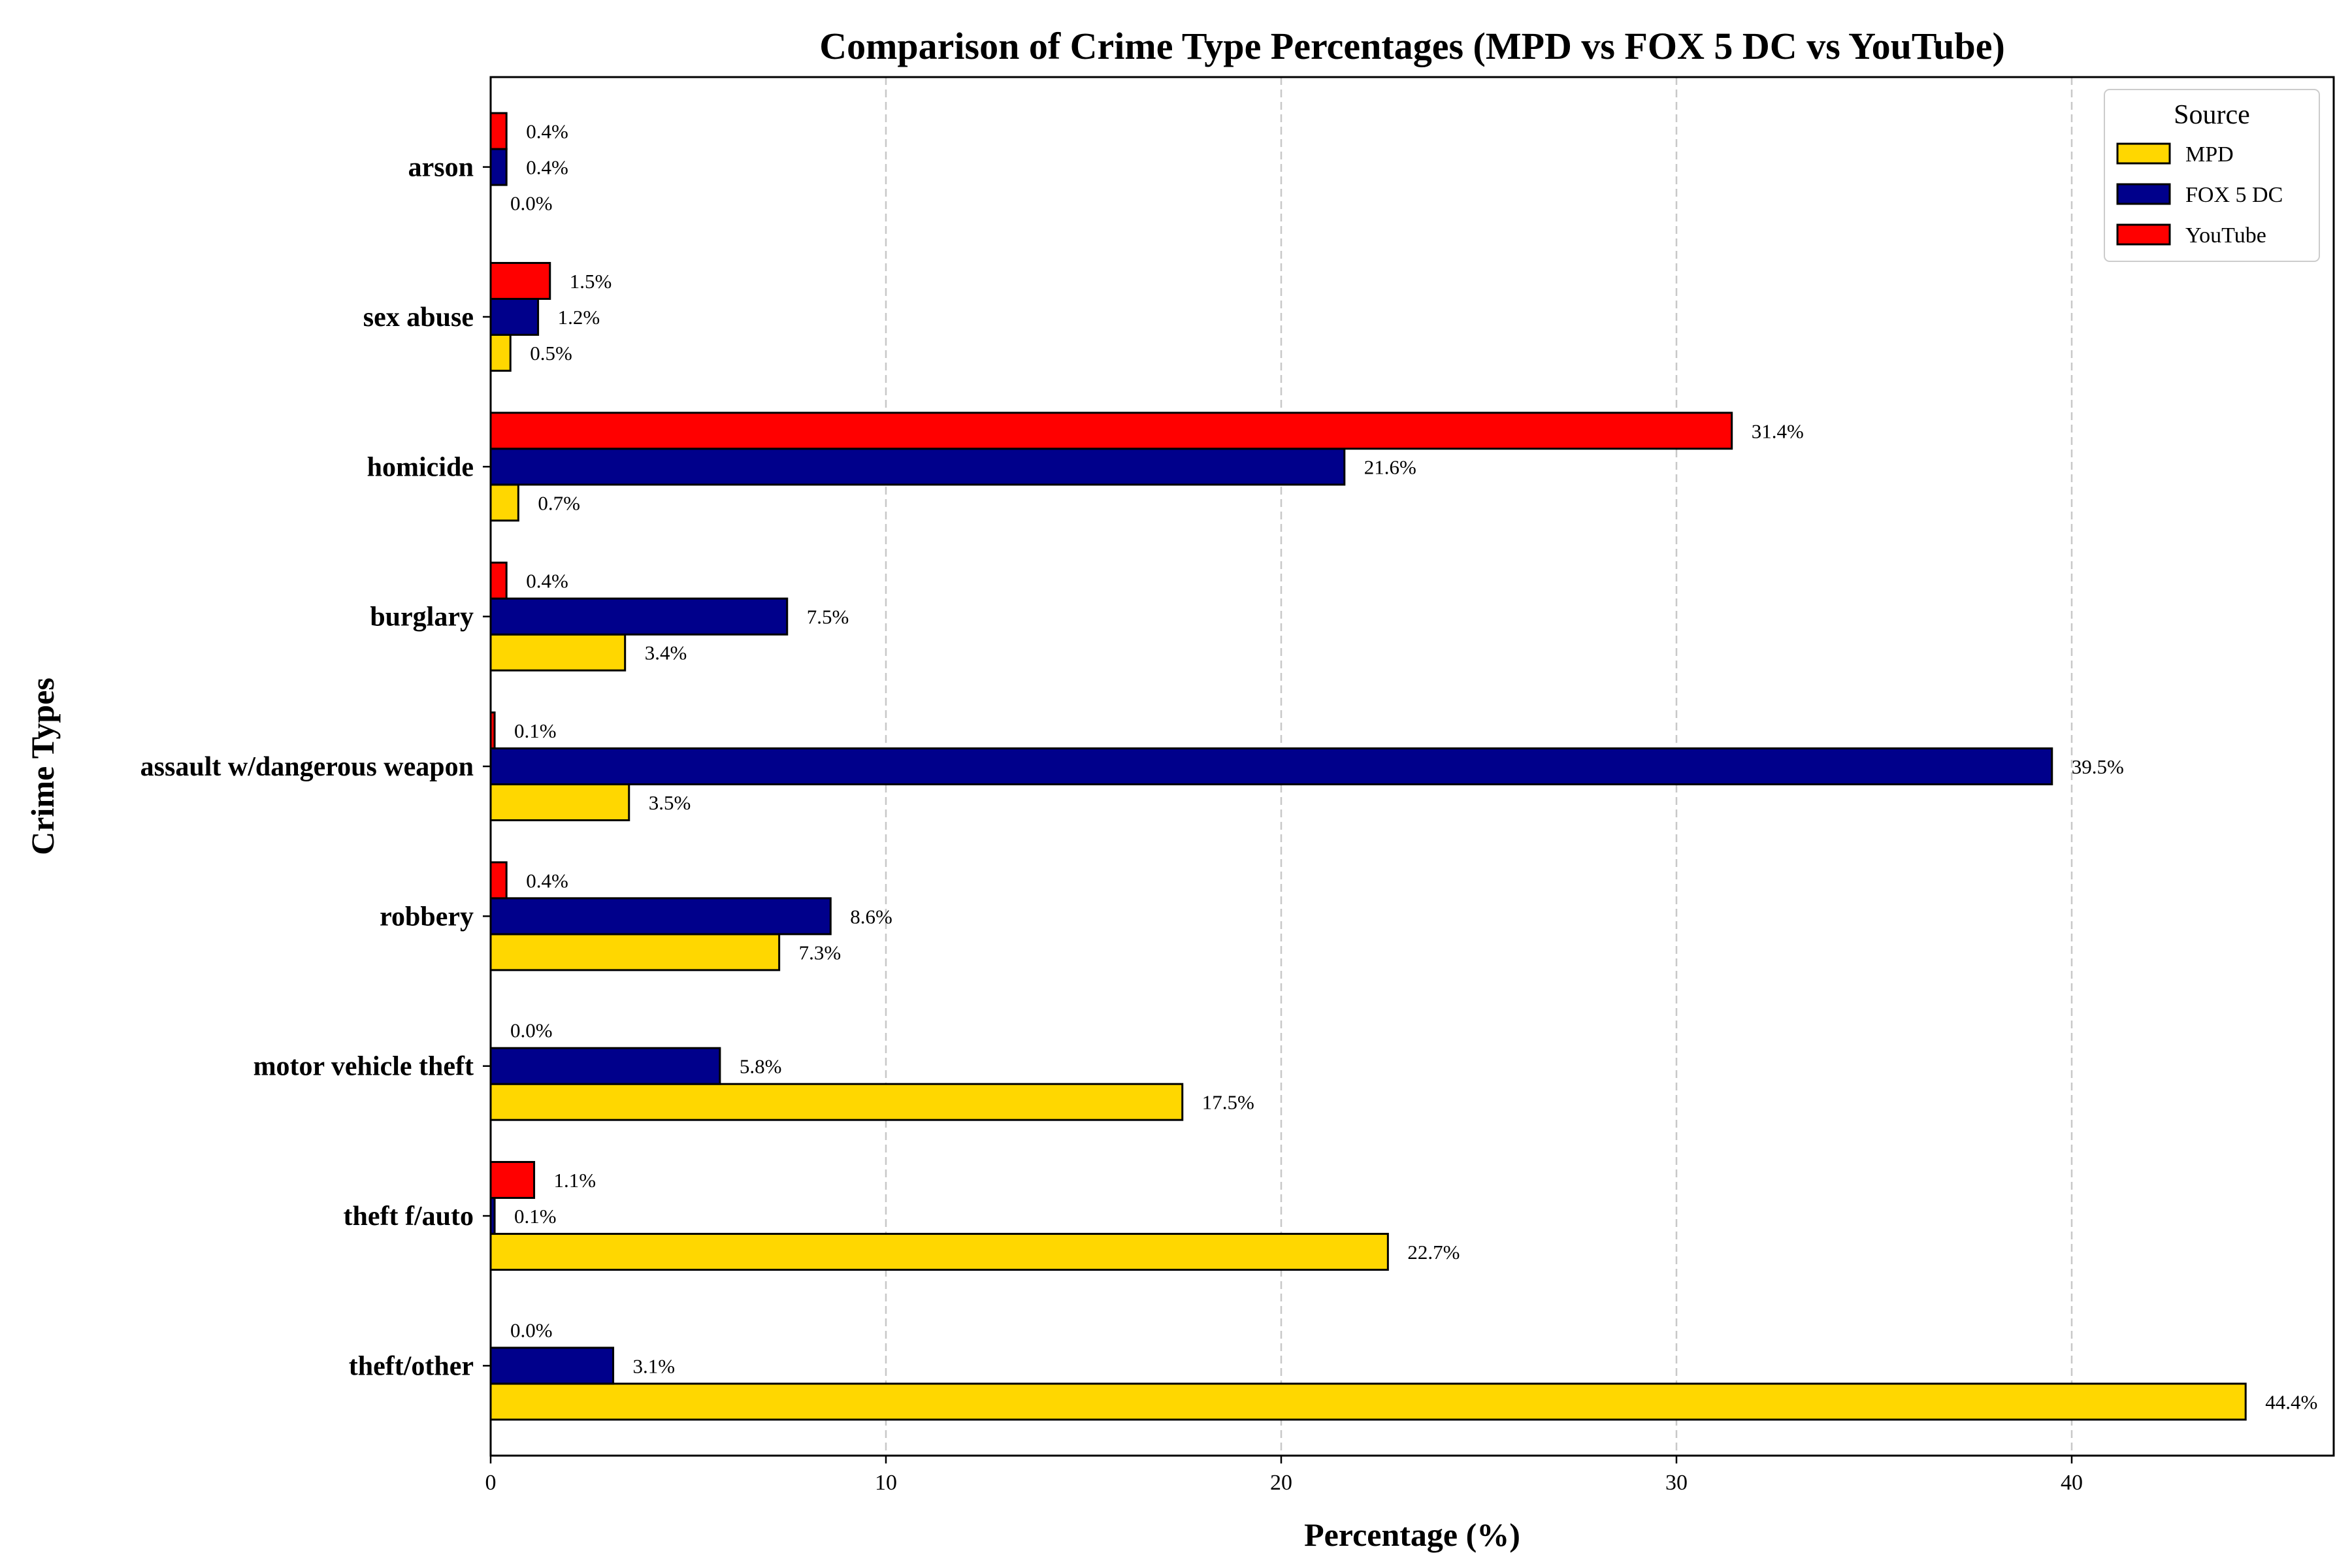 This screenshot has width=2352, height=1568. I want to click on bar-value-label: 0.7%, so click(559, 502).